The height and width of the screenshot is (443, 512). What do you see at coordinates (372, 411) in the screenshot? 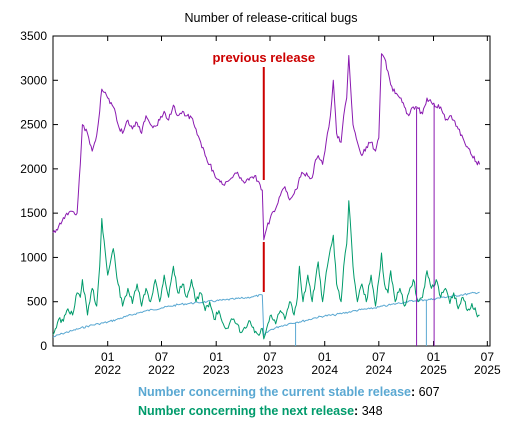
I see `legend-next-value: 348` at bounding box center [372, 411].